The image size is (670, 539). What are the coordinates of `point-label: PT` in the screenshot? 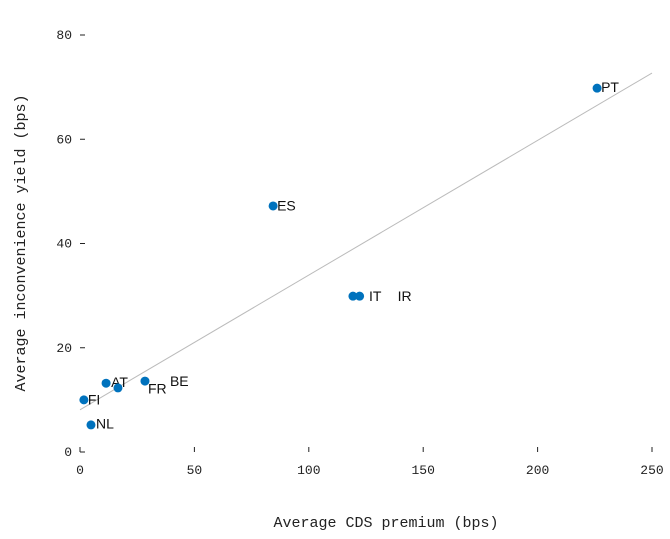 It's located at (610, 87).